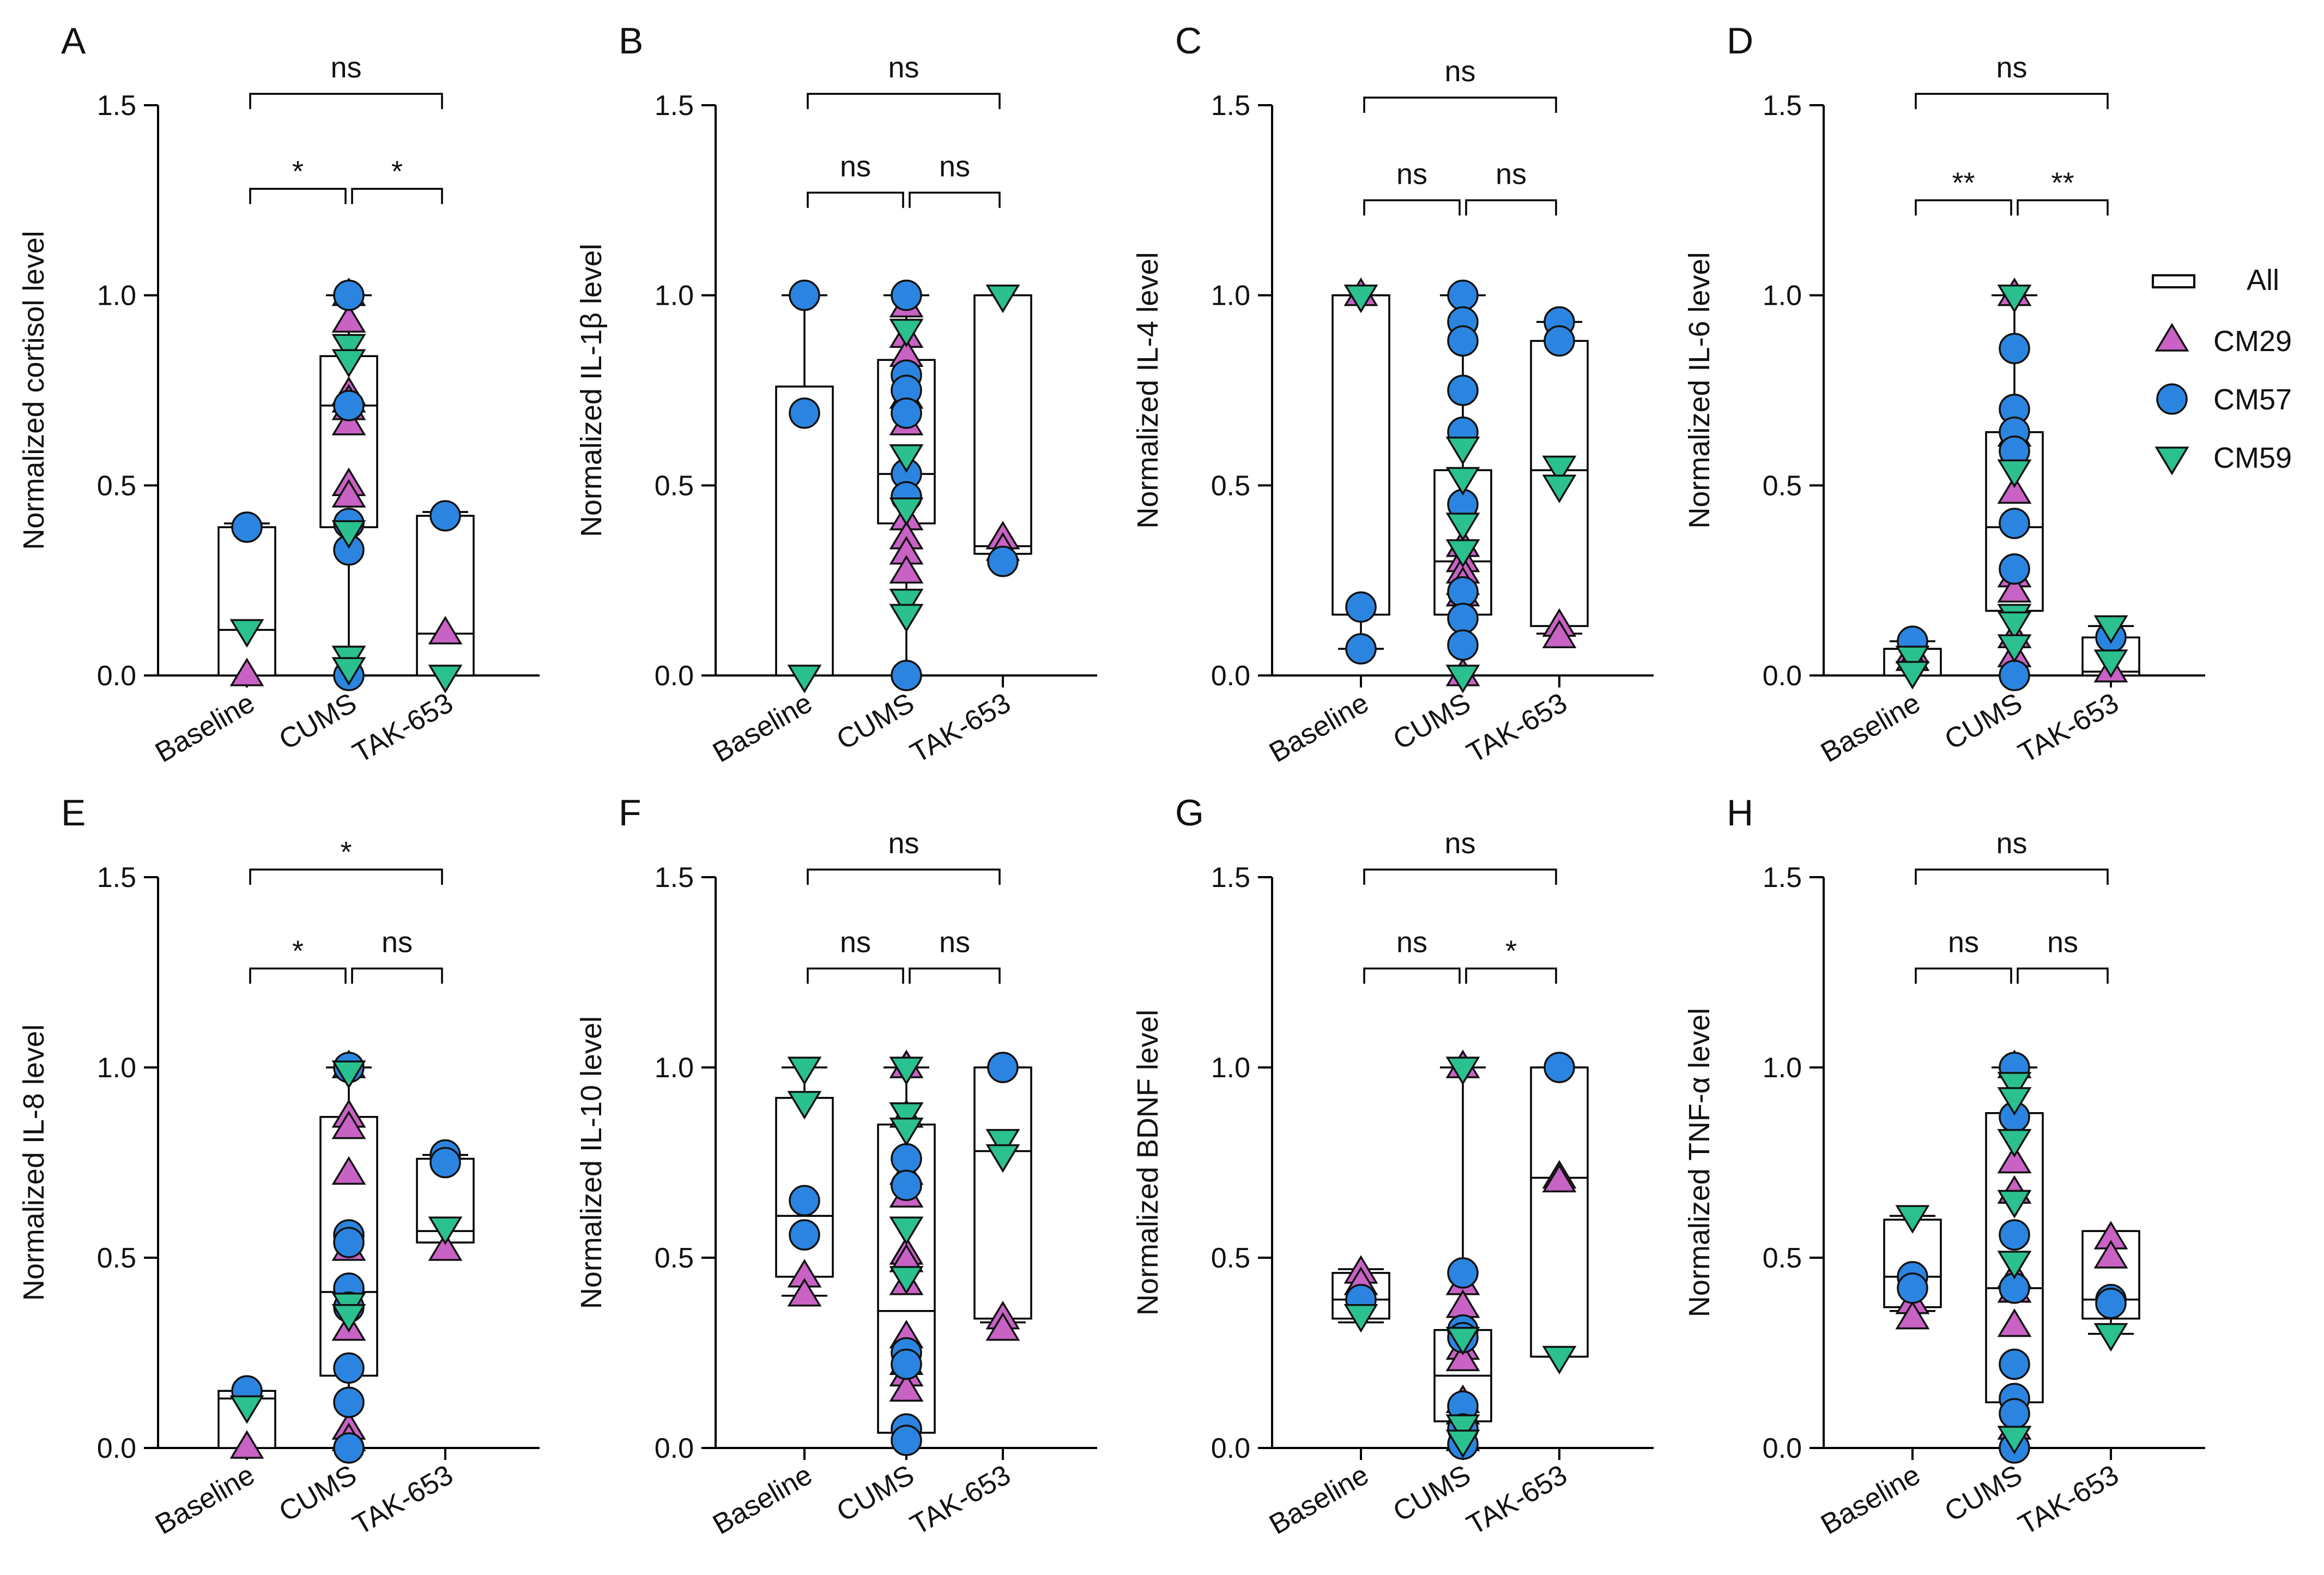 The height and width of the screenshot is (1575, 2324). What do you see at coordinates (2253, 341) in the screenshot?
I see `legend-label-cm29: CM29` at bounding box center [2253, 341].